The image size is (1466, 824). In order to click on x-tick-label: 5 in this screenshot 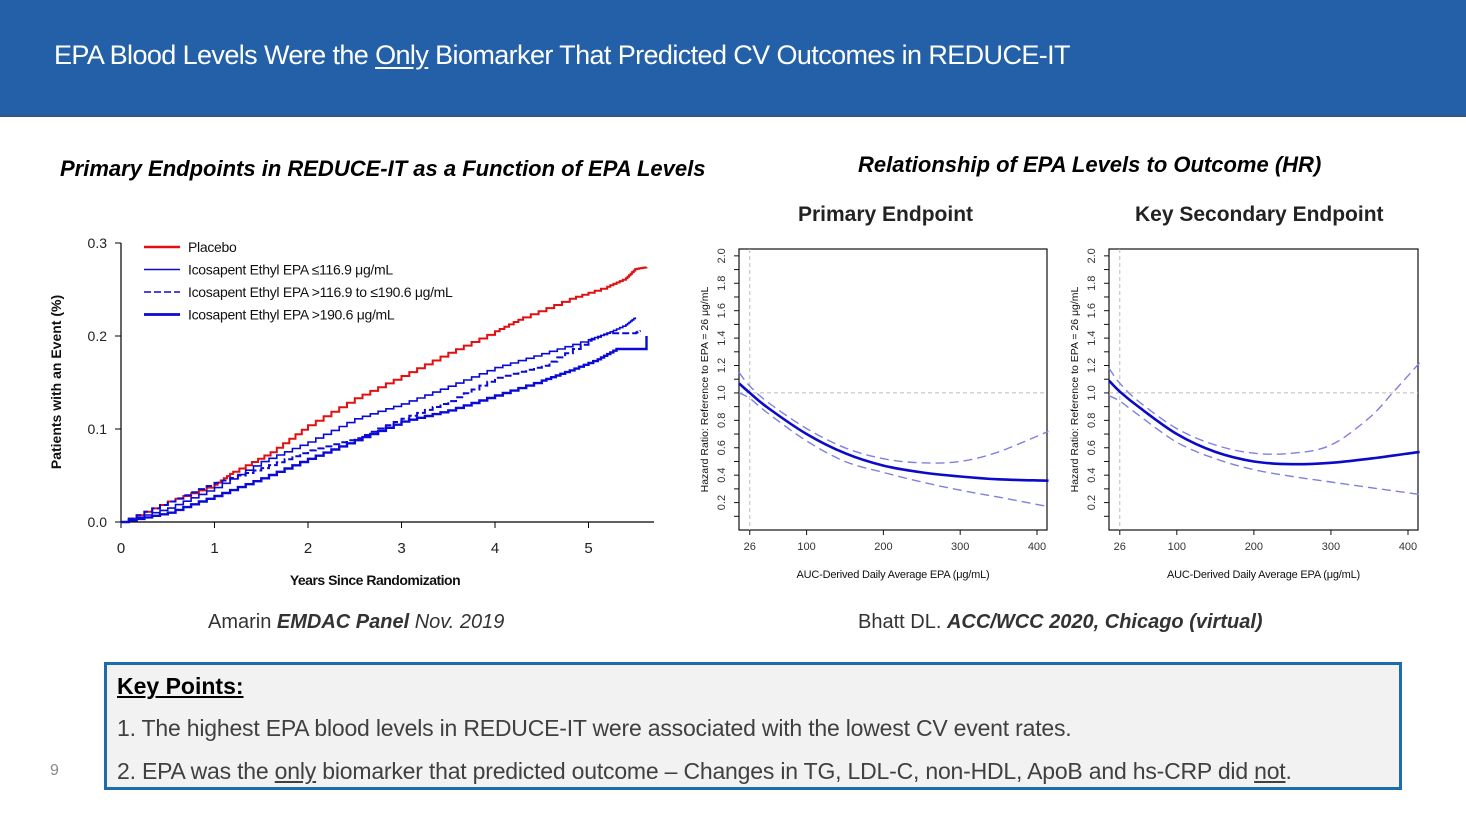, I will do `click(588, 548)`.